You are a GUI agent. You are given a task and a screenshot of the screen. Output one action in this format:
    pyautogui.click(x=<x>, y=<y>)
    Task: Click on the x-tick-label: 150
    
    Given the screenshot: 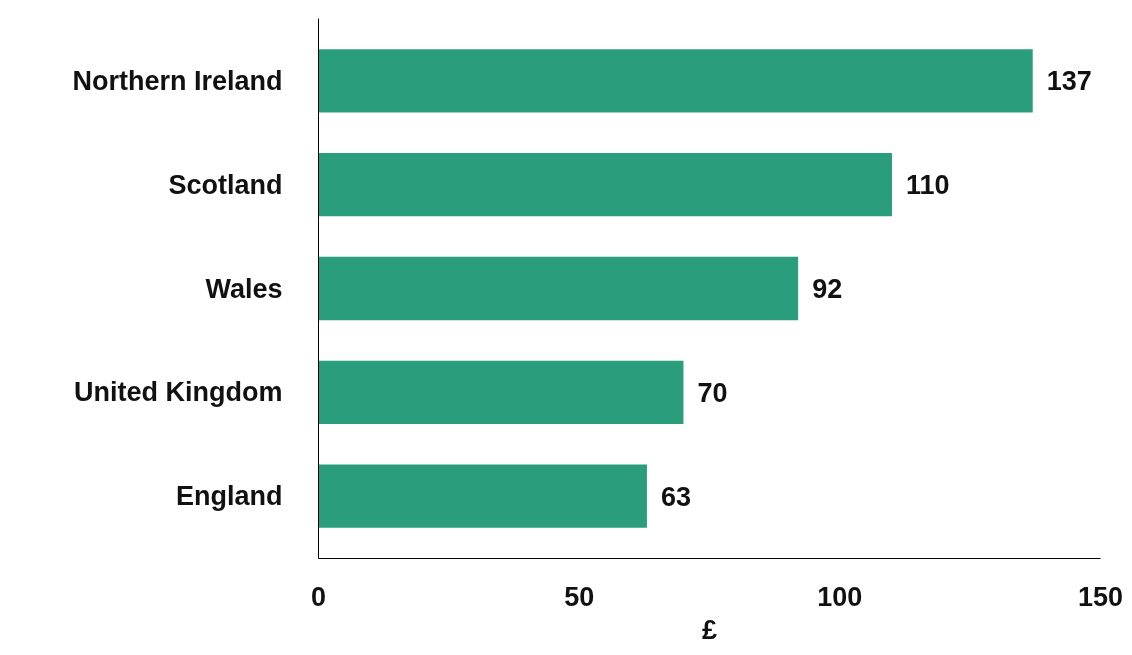 What is the action you would take?
    pyautogui.click(x=1100, y=596)
    